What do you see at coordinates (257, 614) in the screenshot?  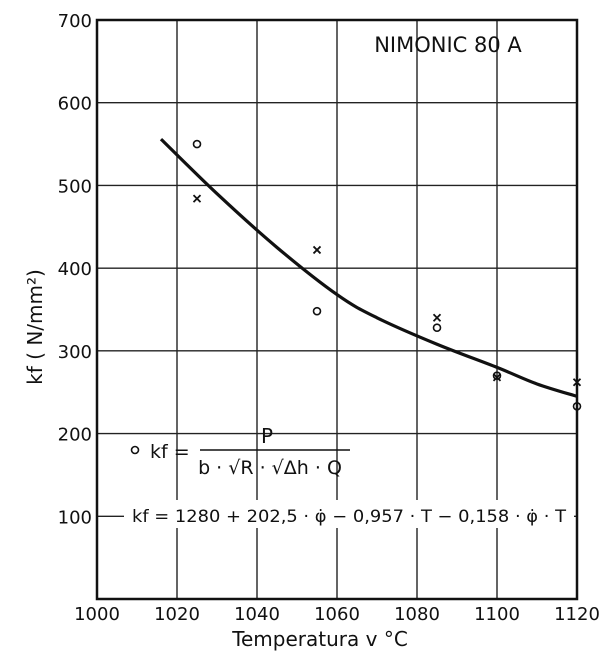 I see `x-tick-label: 1040` at bounding box center [257, 614].